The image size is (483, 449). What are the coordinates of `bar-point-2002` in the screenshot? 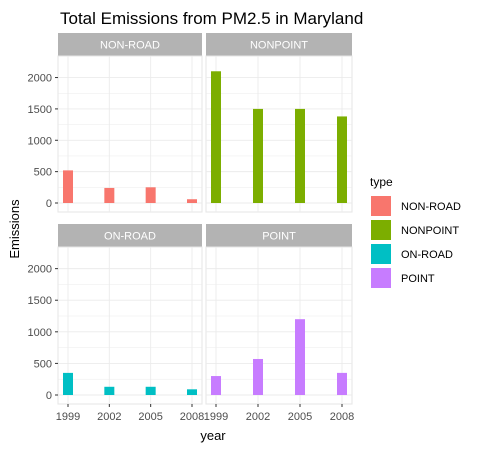 It's located at (258, 376).